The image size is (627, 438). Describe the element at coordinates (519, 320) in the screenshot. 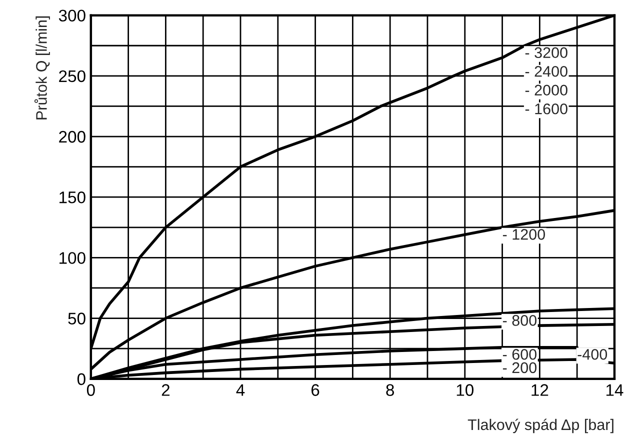

I see `annotation: - 800` at that location.